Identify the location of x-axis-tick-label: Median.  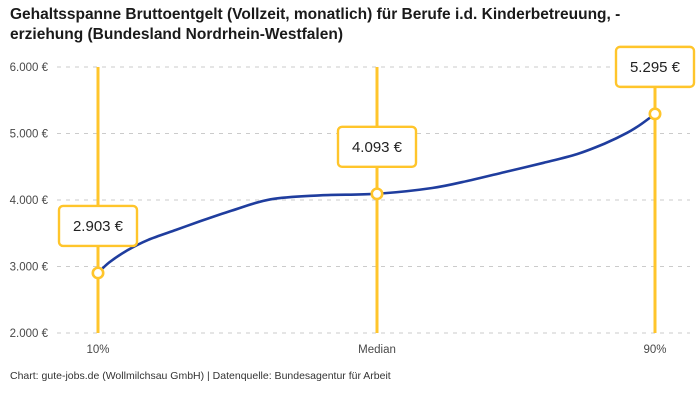
(377, 350).